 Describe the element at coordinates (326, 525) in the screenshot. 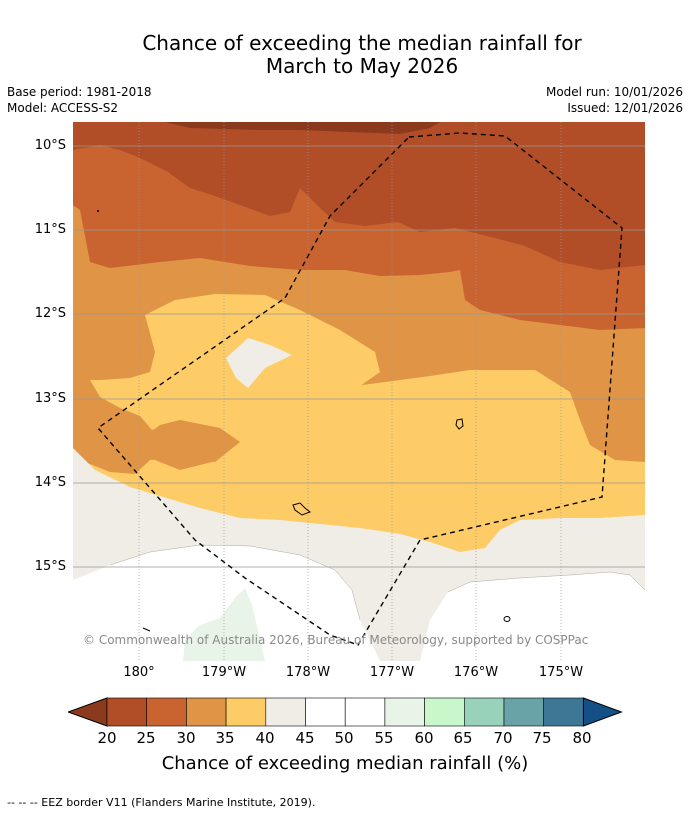

I see `islands` at that location.